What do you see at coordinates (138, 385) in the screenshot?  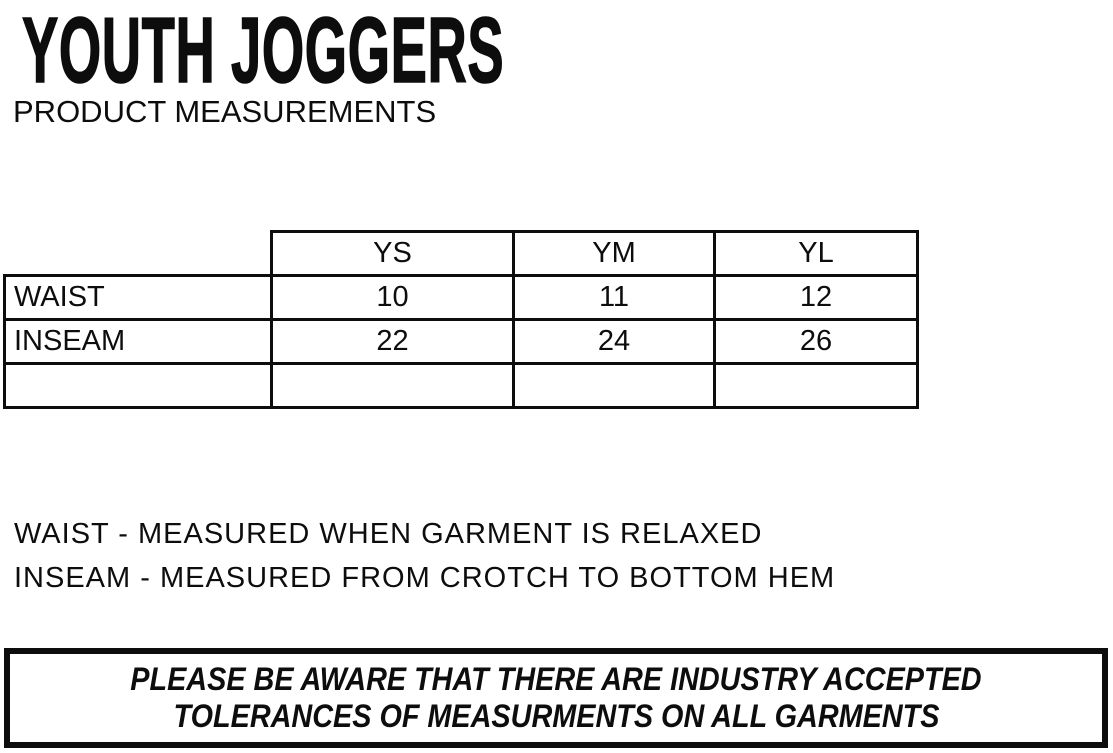 I see `empty-row-label` at bounding box center [138, 385].